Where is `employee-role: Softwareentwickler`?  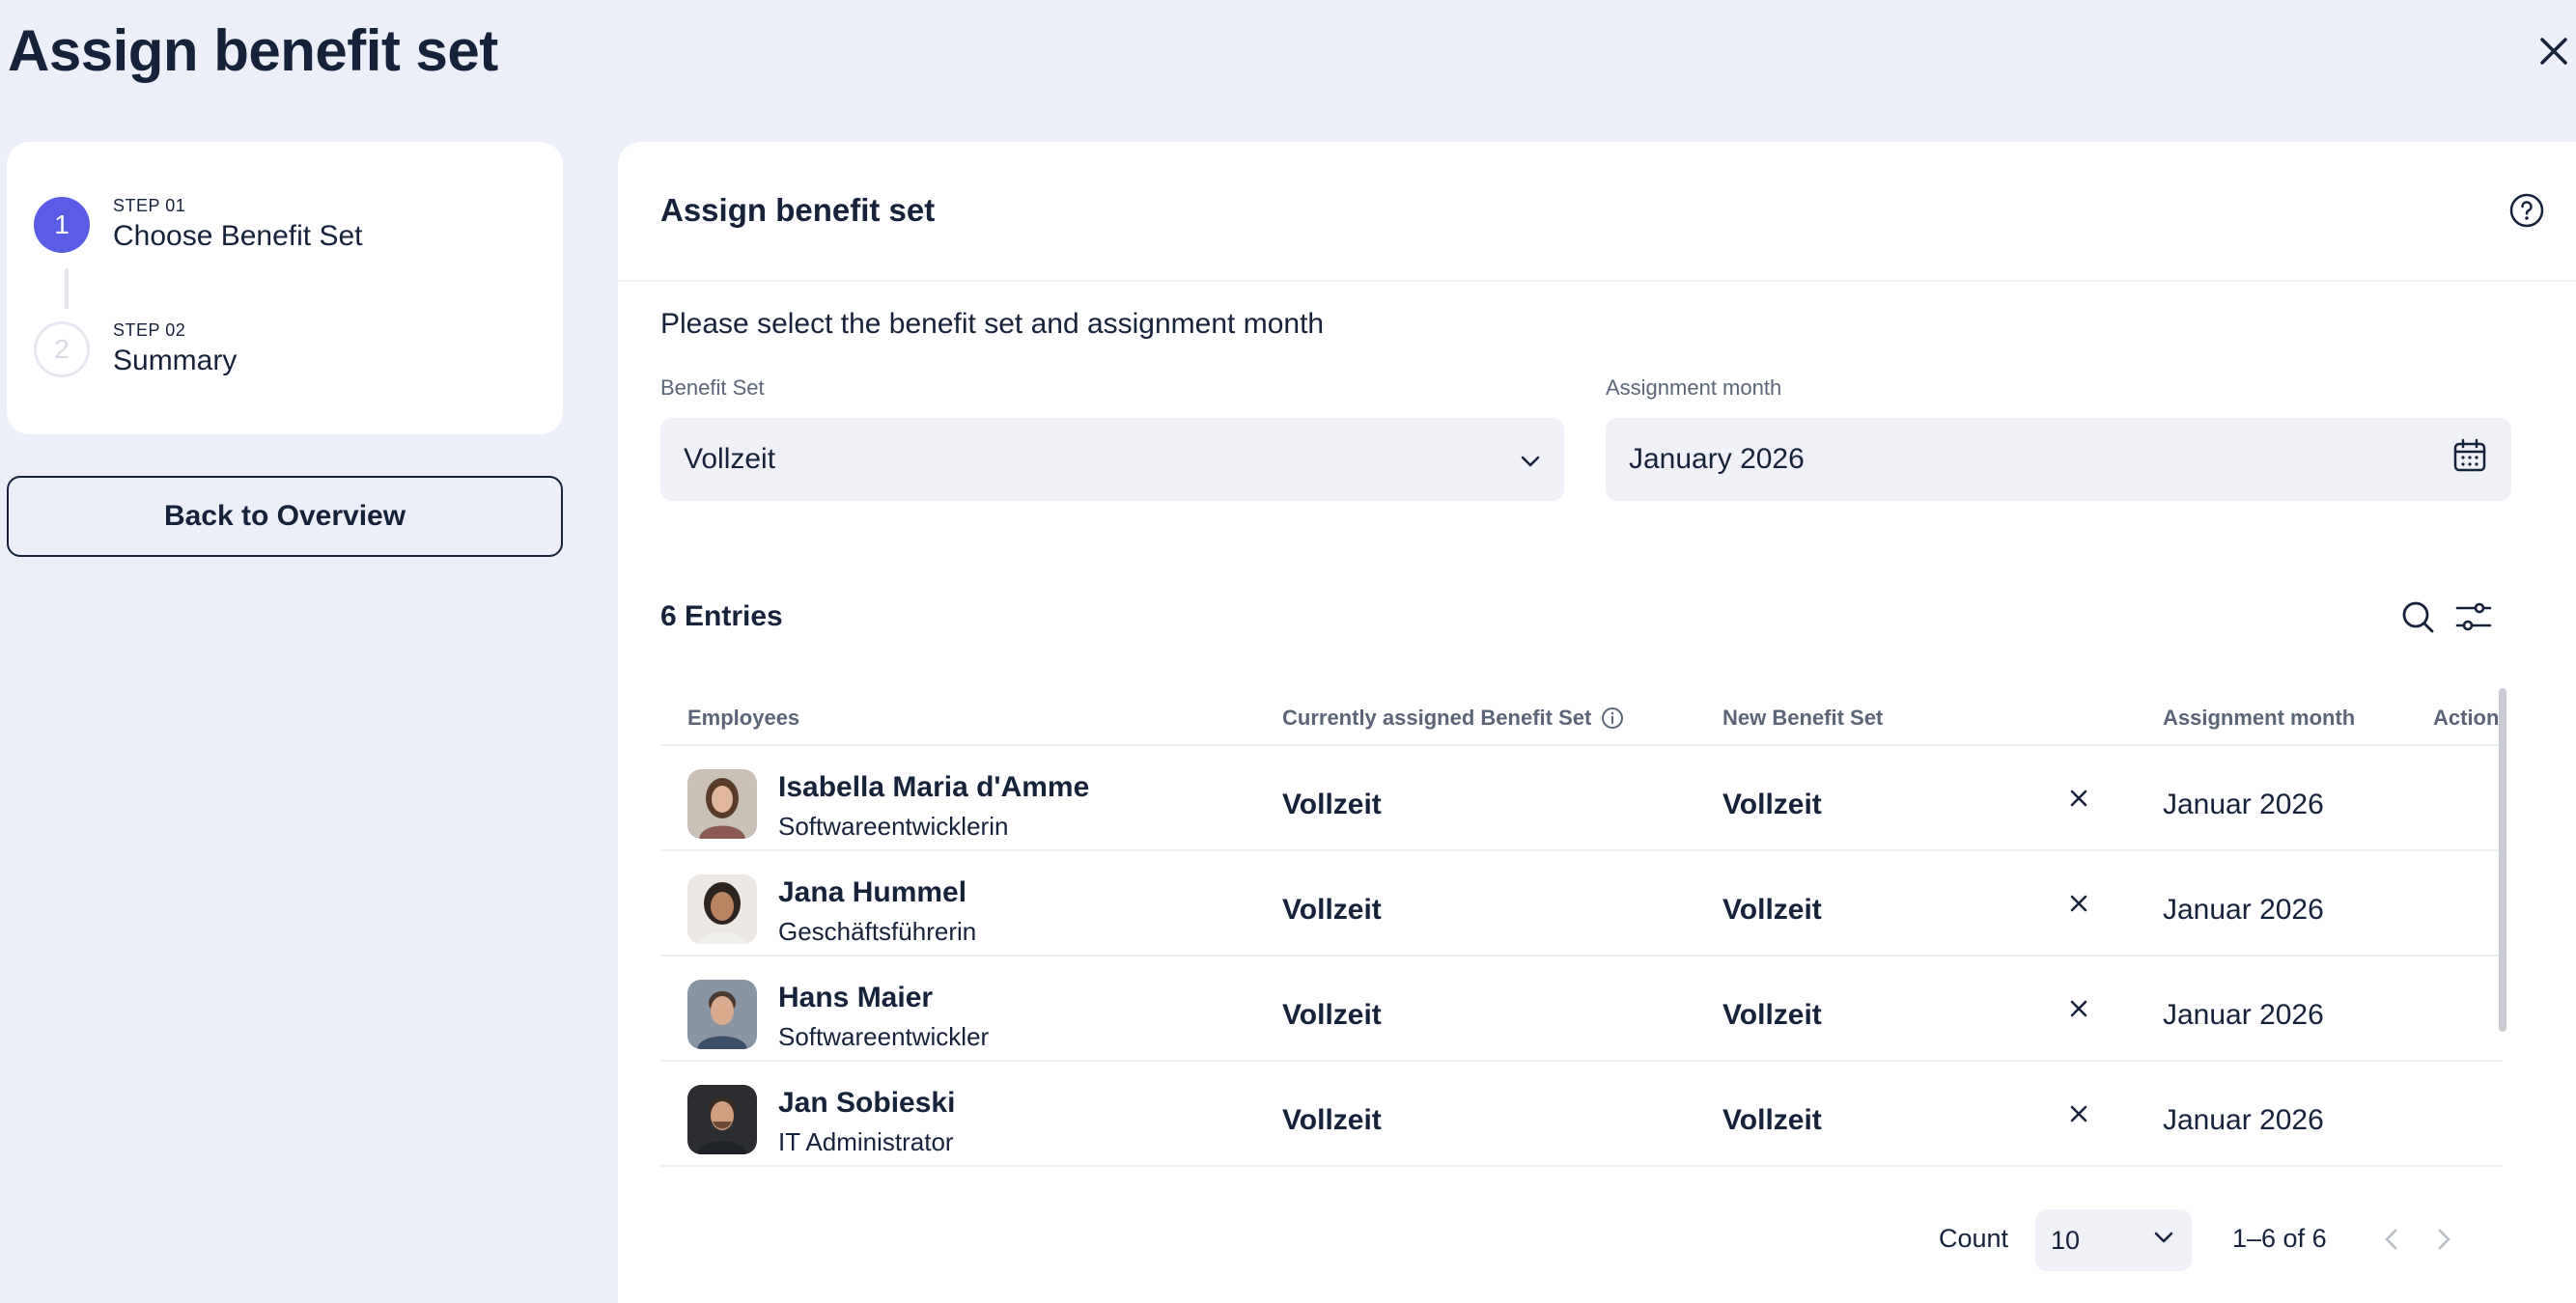
employee-role: Softwareentwickler is located at coordinates (884, 1037).